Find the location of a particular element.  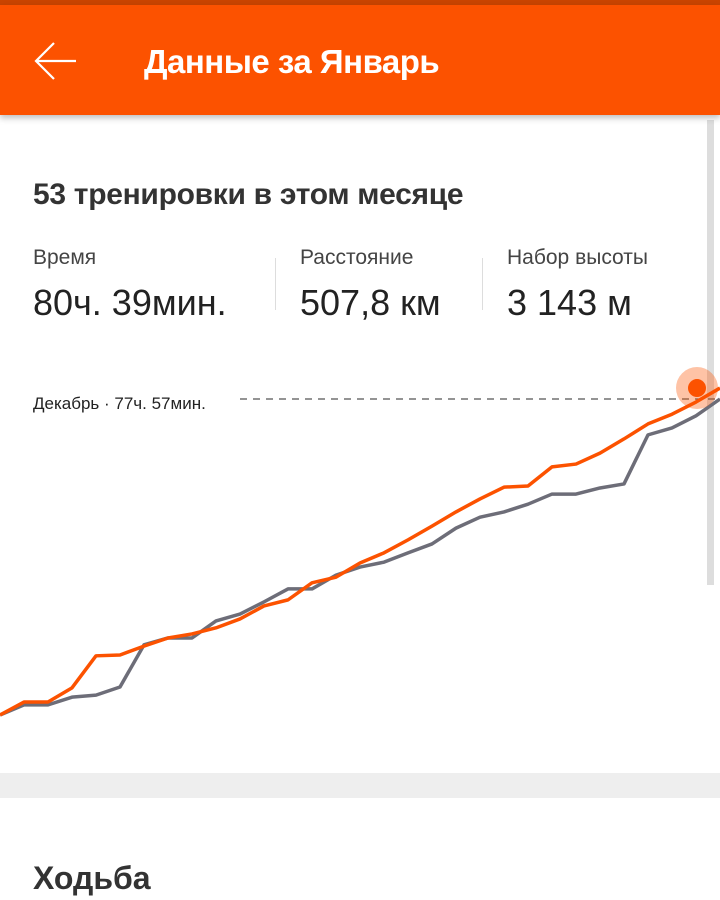

stat-distance: Расстояние 507,8 км is located at coordinates (370, 285).